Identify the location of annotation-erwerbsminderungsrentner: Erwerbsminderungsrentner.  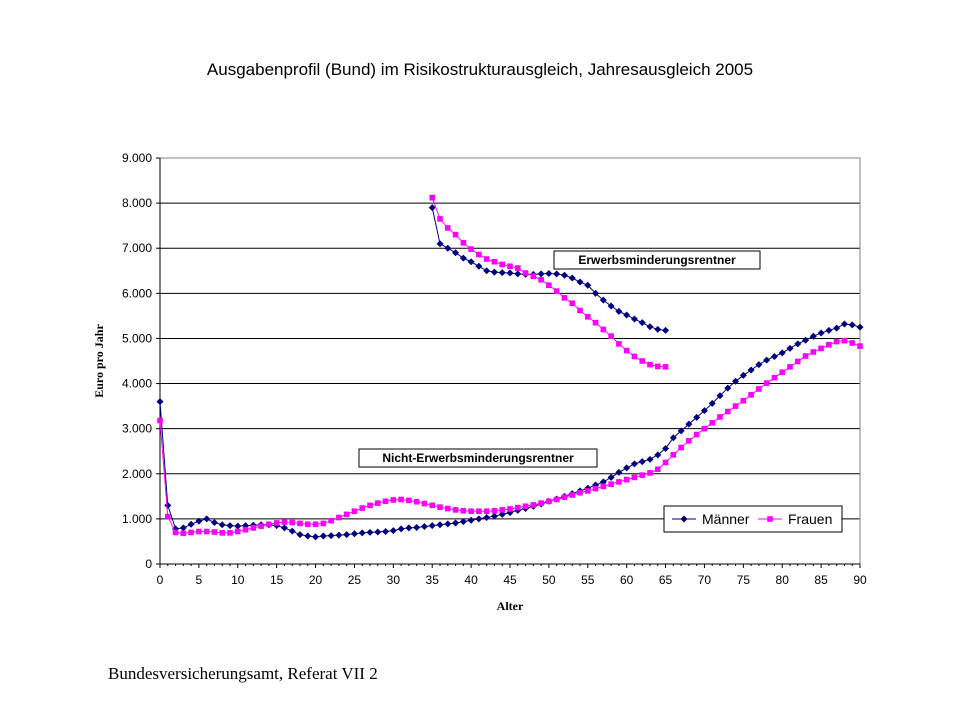
(657, 260).